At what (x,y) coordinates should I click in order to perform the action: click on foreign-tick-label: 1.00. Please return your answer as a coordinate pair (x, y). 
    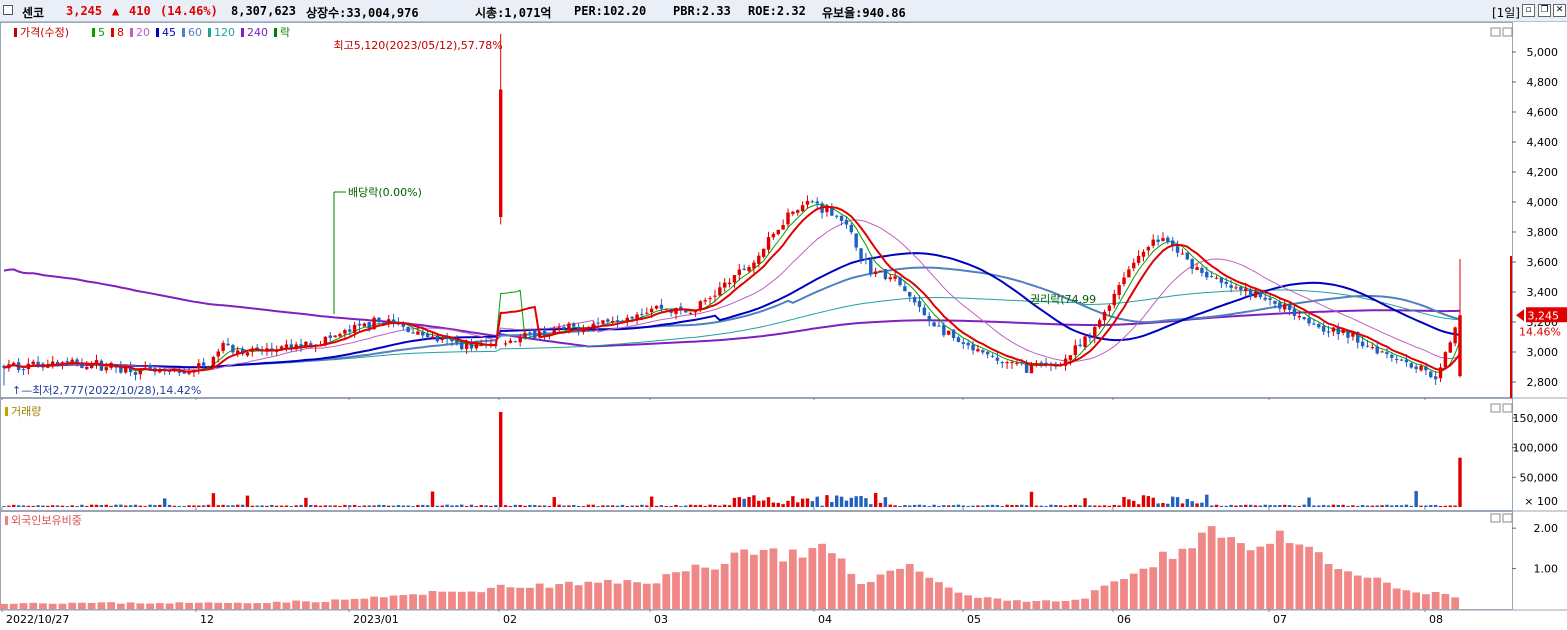
    Looking at the image, I should click on (1546, 569).